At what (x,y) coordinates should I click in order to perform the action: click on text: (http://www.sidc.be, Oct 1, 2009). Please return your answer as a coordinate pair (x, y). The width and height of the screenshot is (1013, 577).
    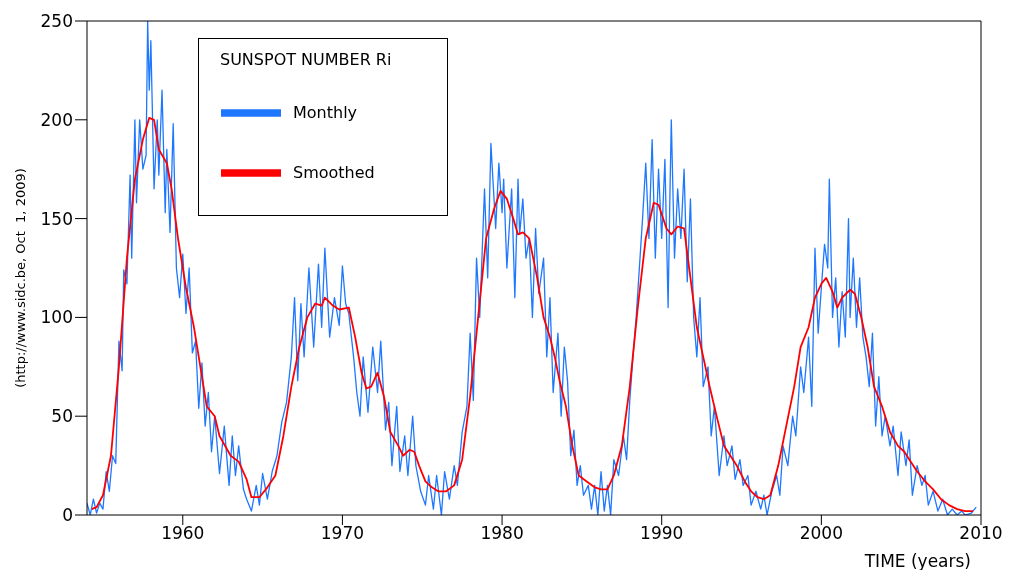
    Looking at the image, I should click on (20, 278).